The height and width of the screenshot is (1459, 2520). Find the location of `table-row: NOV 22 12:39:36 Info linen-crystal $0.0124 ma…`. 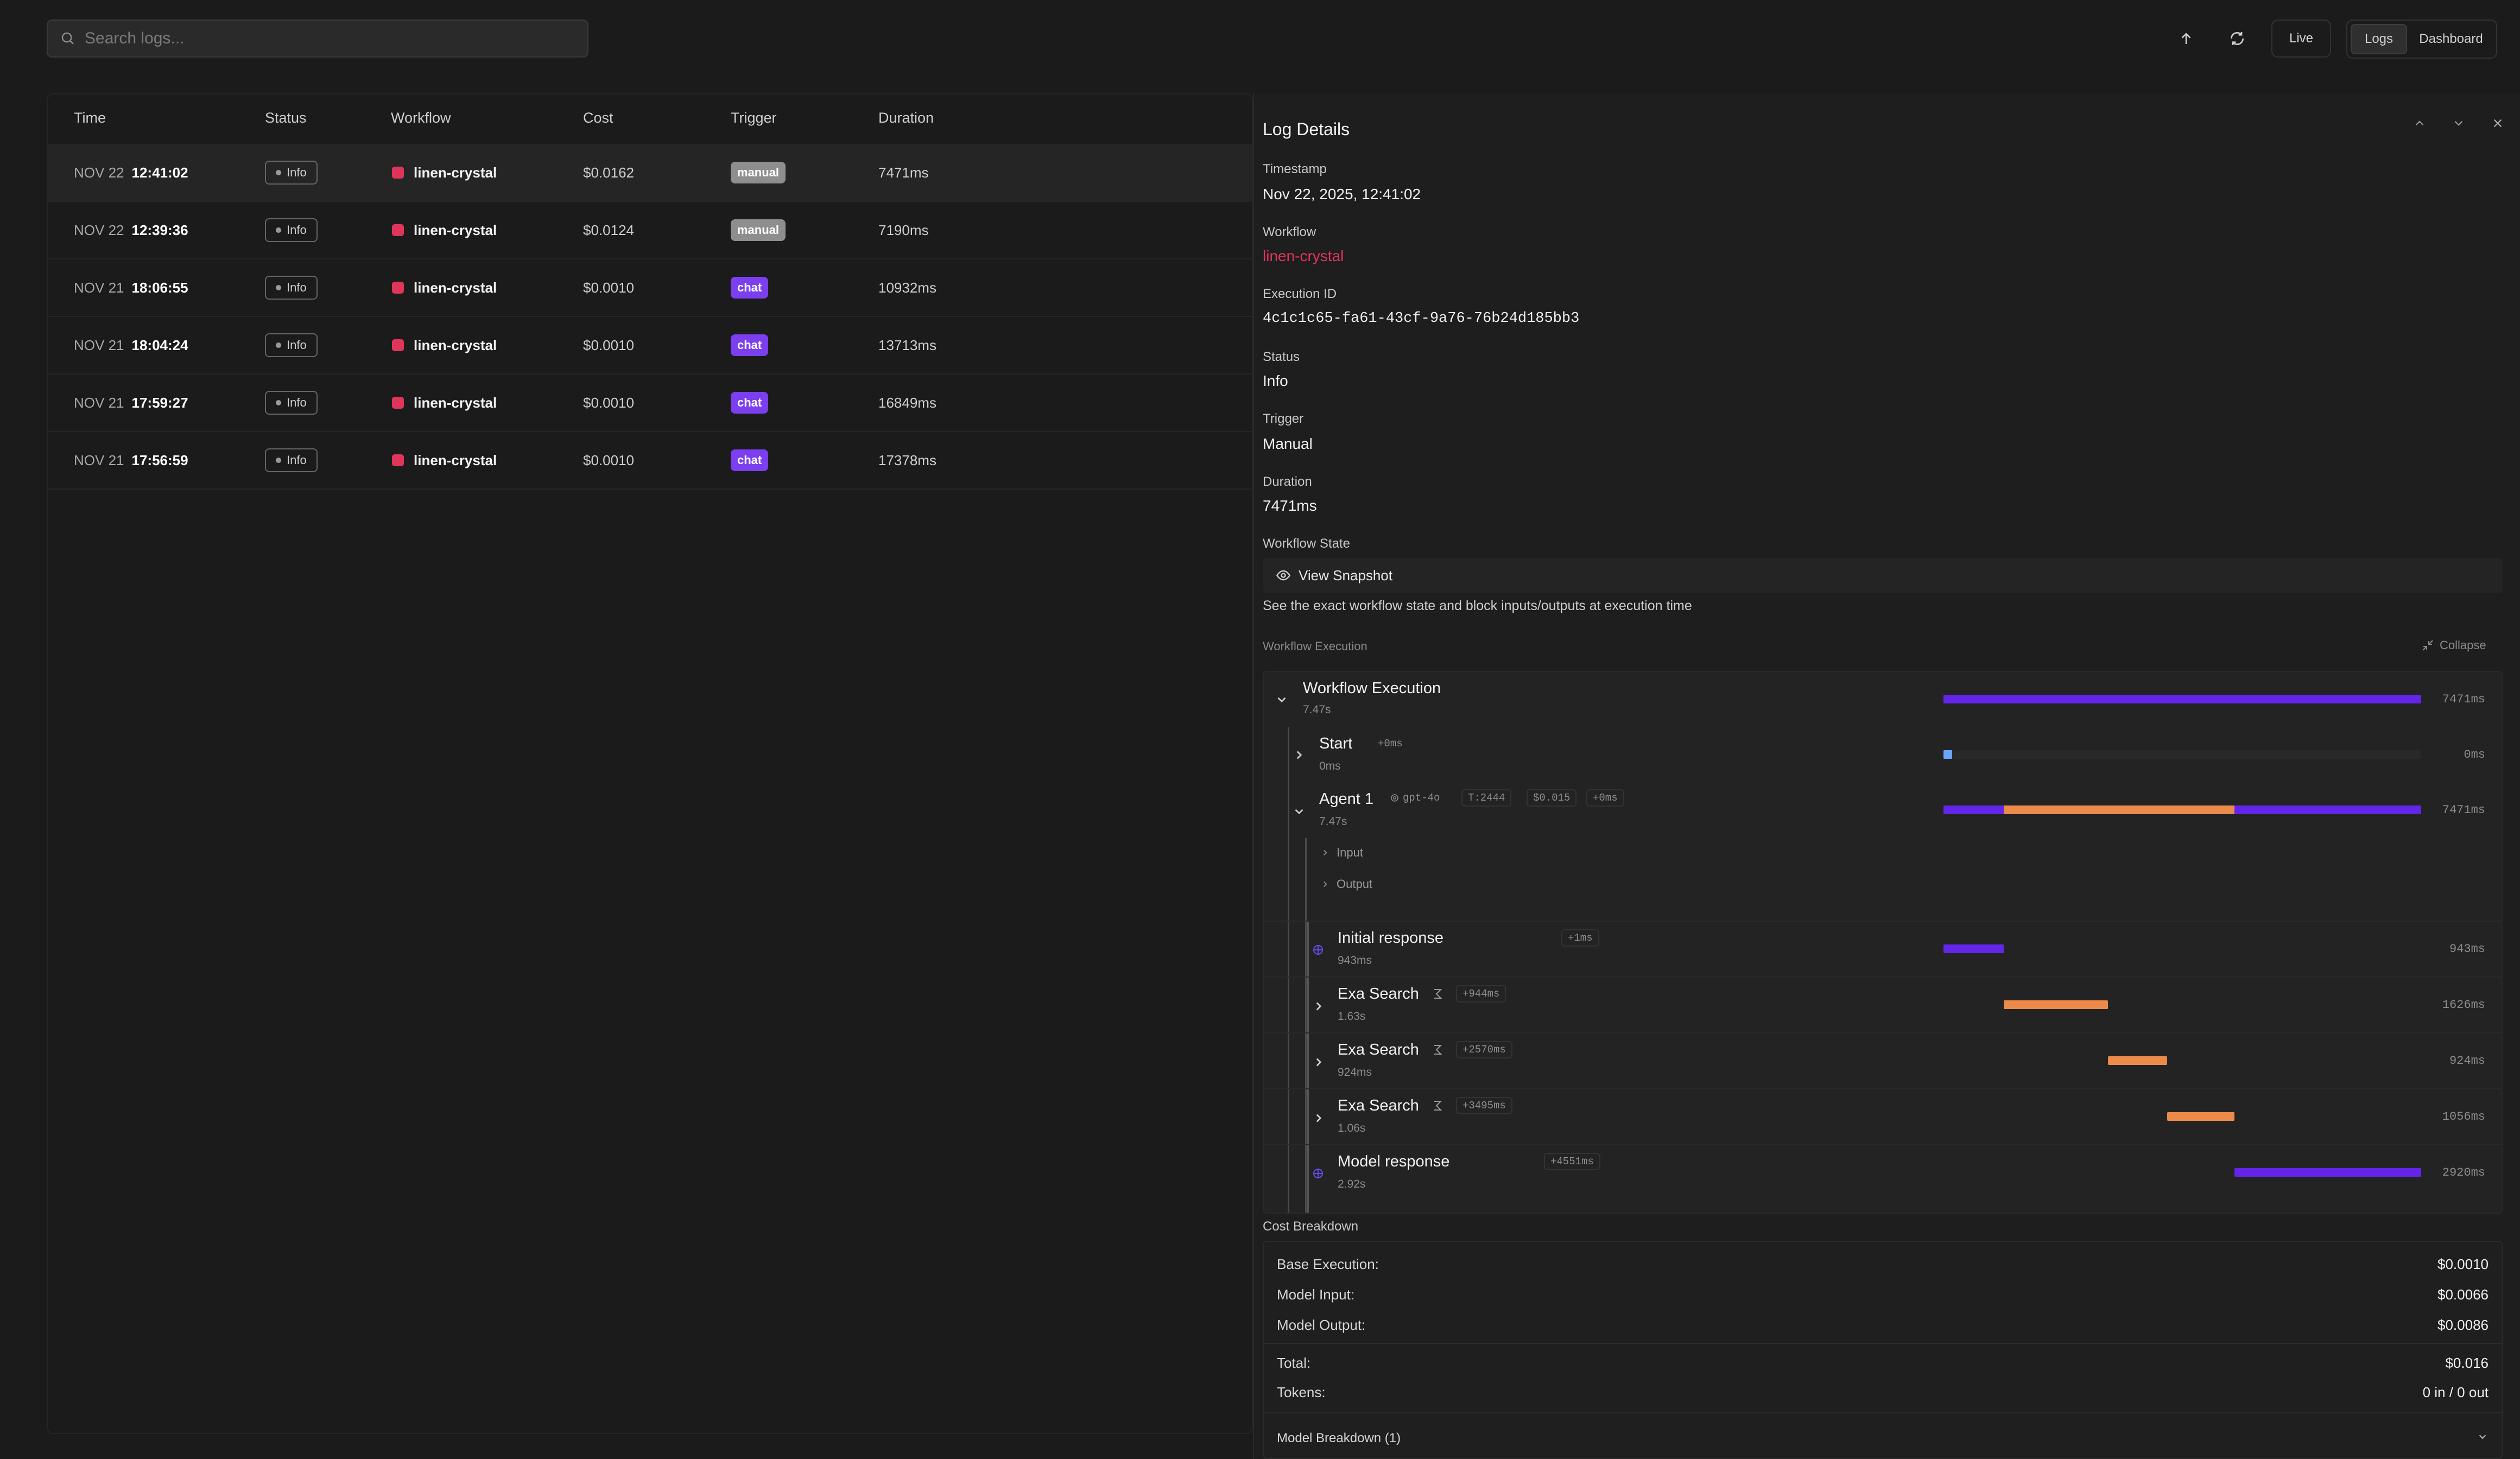

table-row: NOV 22 12:39:36 Info linen-crystal $0.0124 ma… is located at coordinates (650, 230).